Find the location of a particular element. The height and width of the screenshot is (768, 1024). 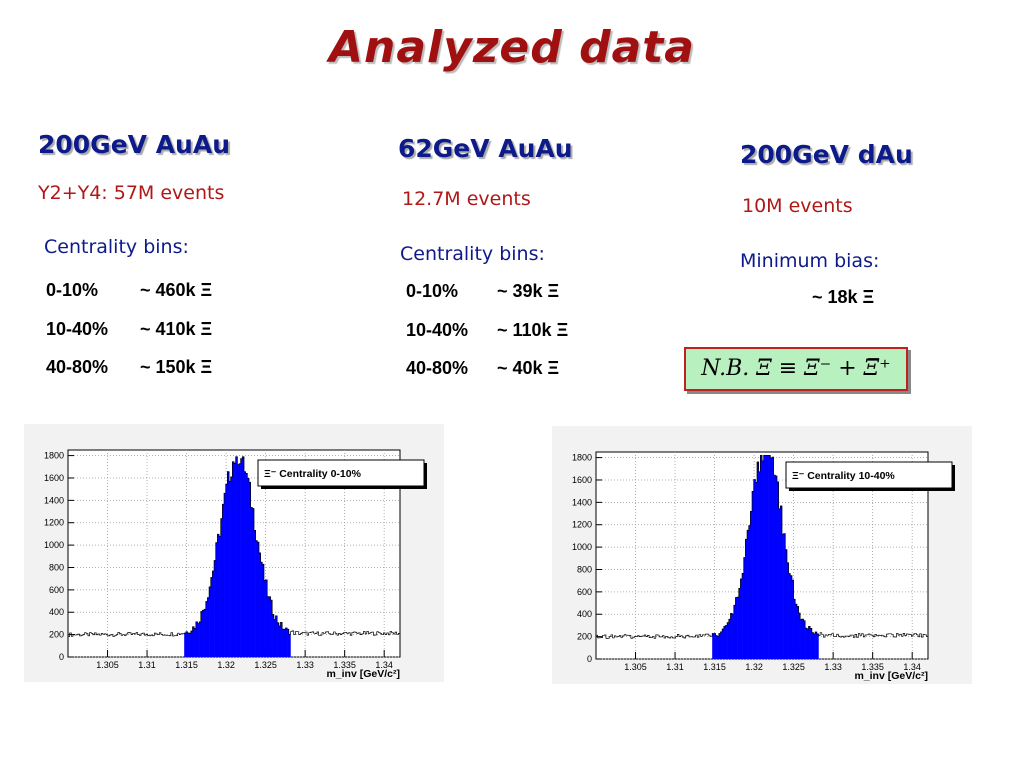

col3-events: 10M events is located at coordinates (797, 206).